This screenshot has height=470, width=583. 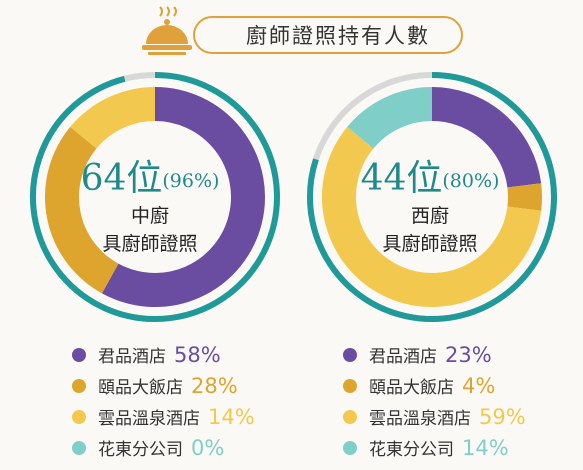 I want to click on legend-value: 4%, so click(x=479, y=385).